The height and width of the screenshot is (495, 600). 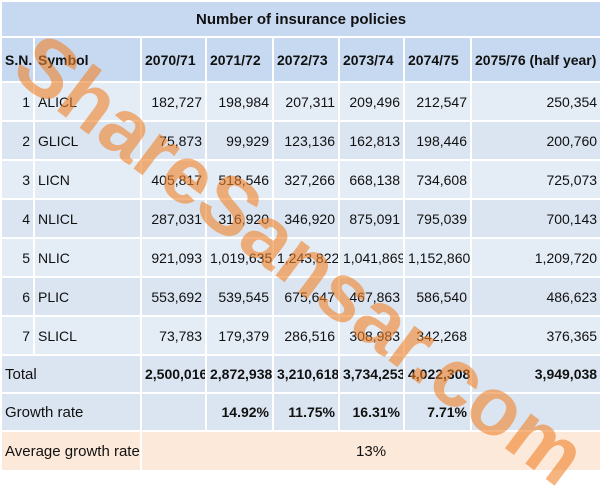 What do you see at coordinates (306, 218) in the screenshot?
I see `value-cell: 346,920` at bounding box center [306, 218].